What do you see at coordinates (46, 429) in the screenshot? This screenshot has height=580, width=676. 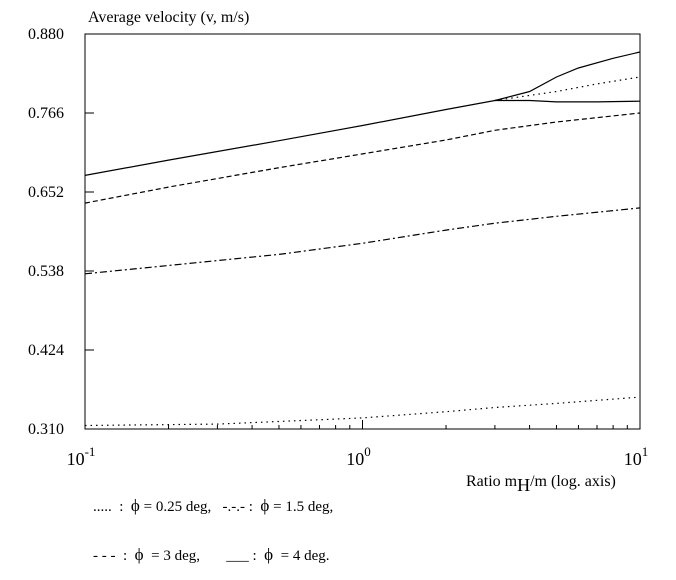 I see `y-tick-label: 0.310` at bounding box center [46, 429].